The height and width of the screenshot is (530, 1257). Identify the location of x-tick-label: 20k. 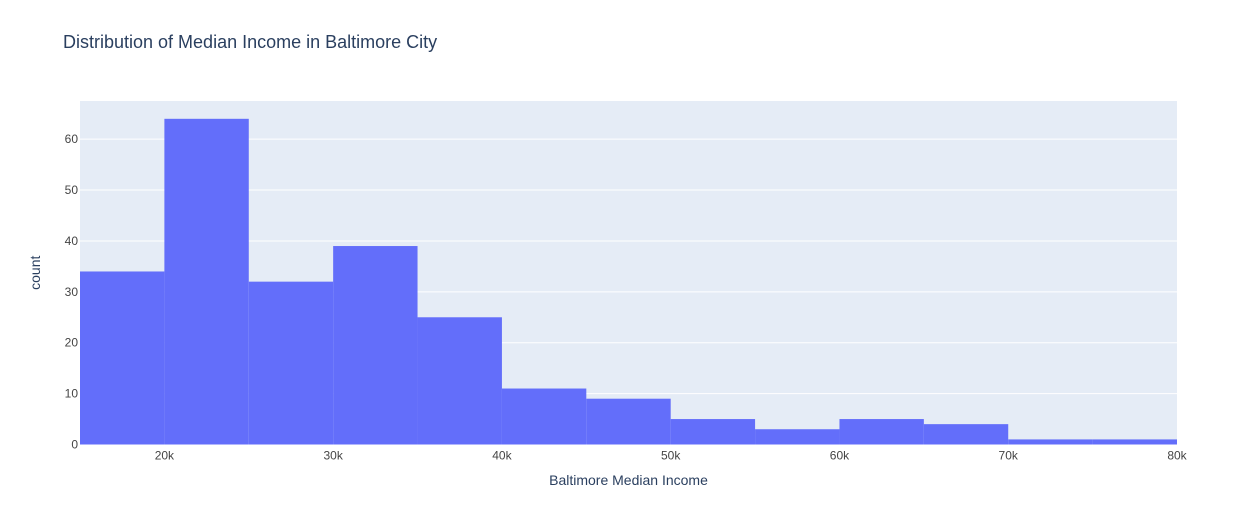
(165, 456).